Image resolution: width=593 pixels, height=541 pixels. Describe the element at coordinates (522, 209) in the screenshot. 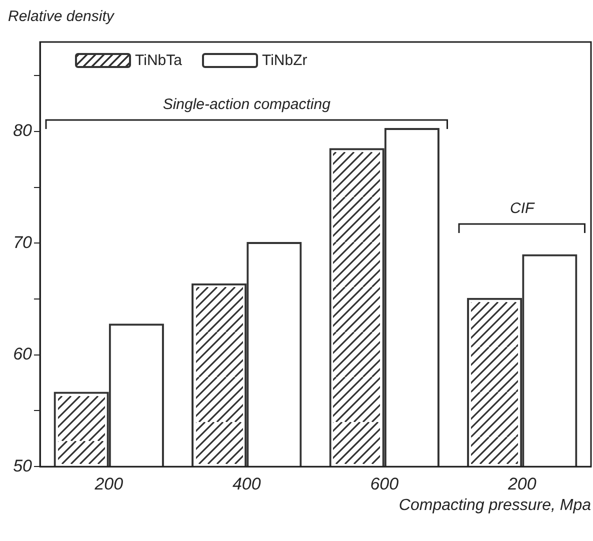

I see `annotation: CIF` at that location.